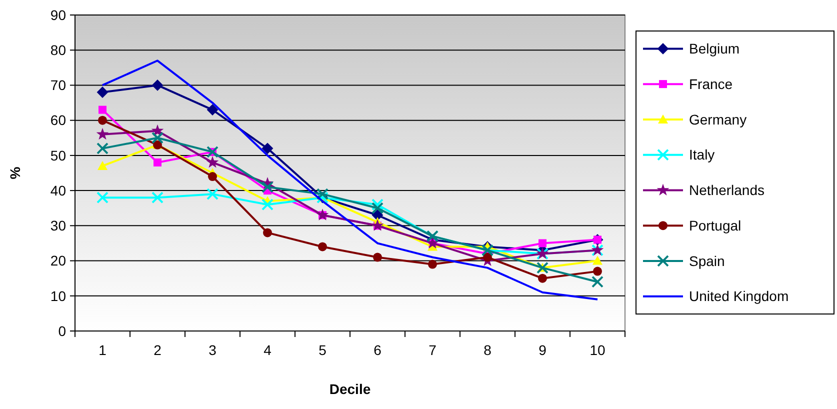  What do you see at coordinates (58, 296) in the screenshot?
I see `y-tick-label: 10` at bounding box center [58, 296].